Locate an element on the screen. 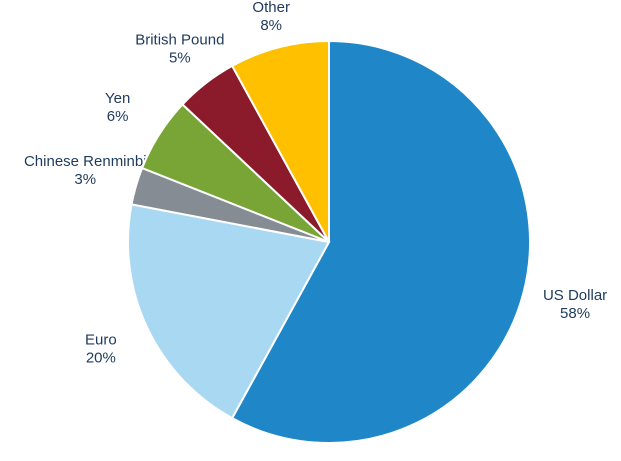  slice-value-label: 3% is located at coordinates (85, 179).